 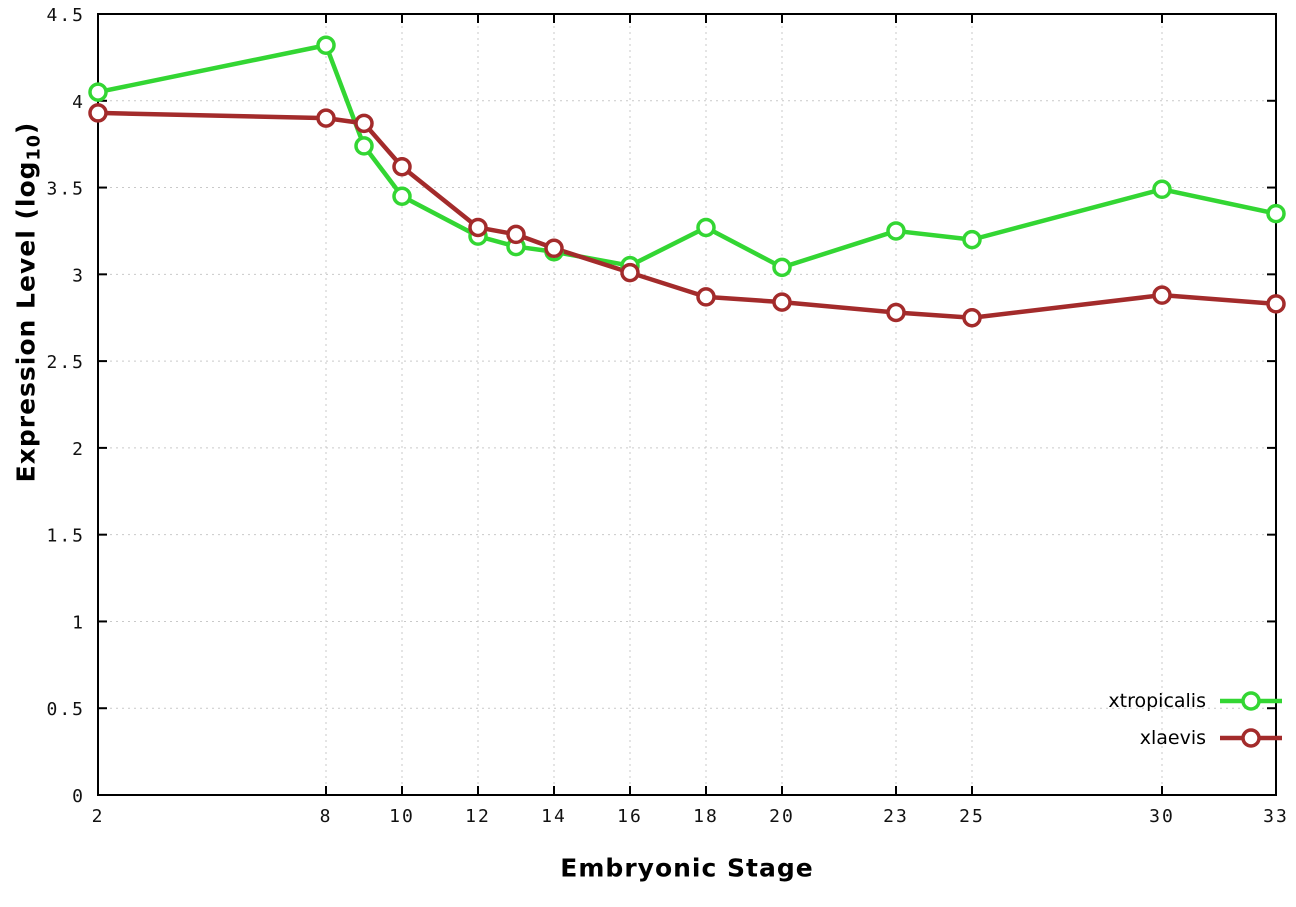 What do you see at coordinates (26, 321) in the screenshot?
I see `y-axis-label-text: Expression Level (log` at bounding box center [26, 321].